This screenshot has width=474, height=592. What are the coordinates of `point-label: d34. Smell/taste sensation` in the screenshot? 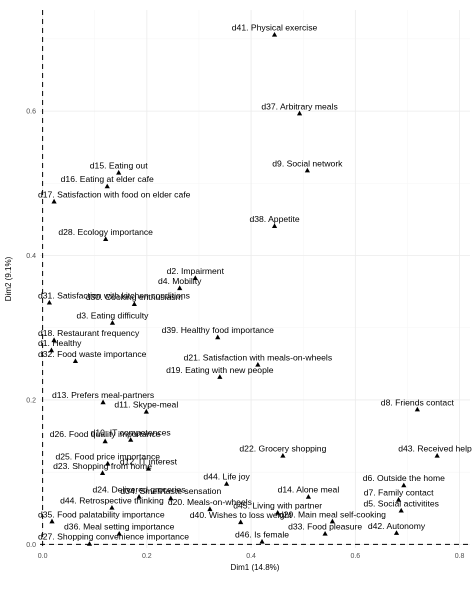 It's located at (170, 491).